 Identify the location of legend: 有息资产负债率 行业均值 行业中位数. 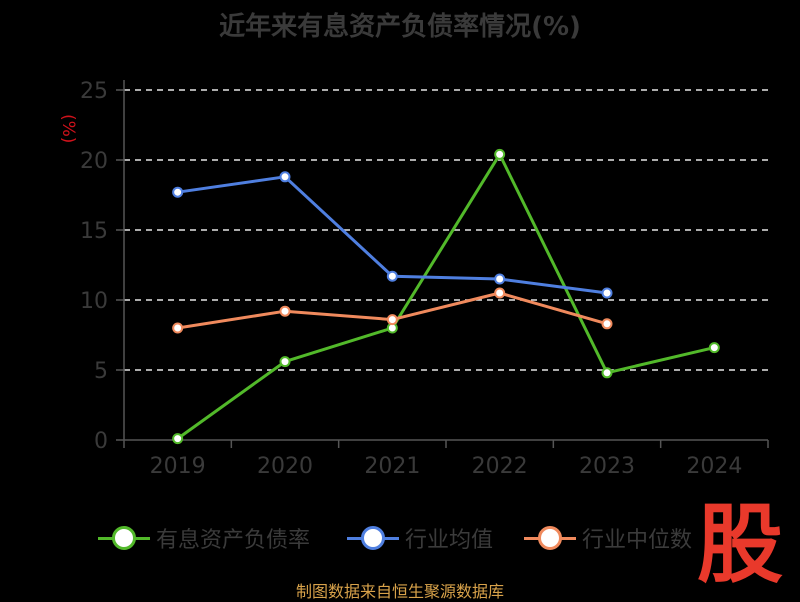
(400, 538).